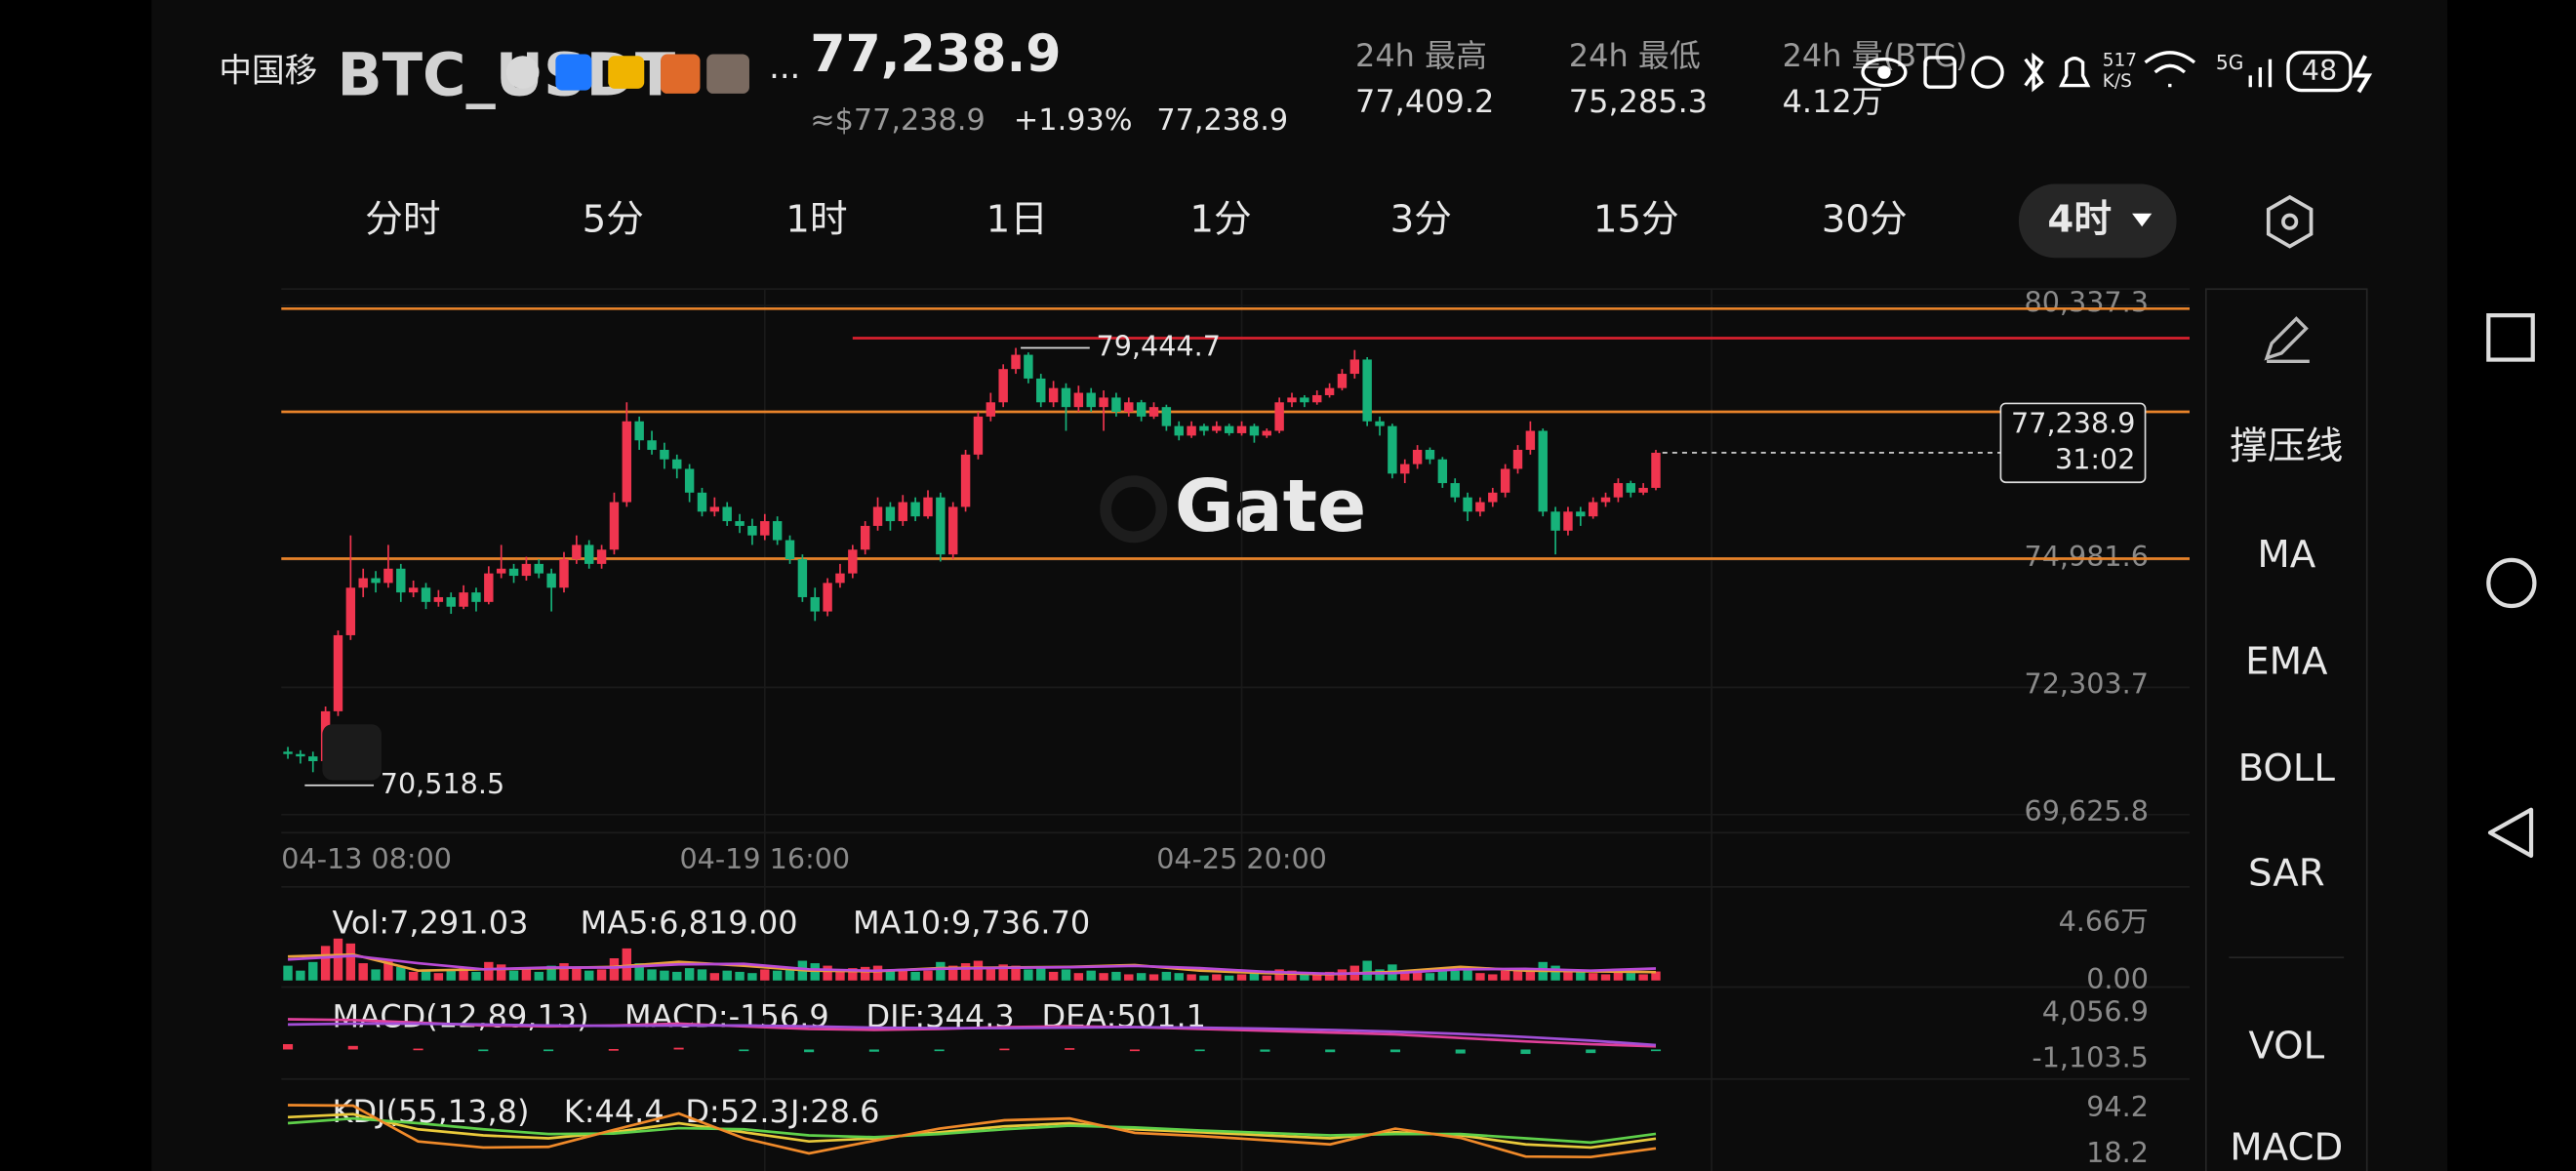 The width and height of the screenshot is (2576, 1171). Describe the element at coordinates (2286, 1046) in the screenshot. I see `indicator-tool: VOL` at that location.